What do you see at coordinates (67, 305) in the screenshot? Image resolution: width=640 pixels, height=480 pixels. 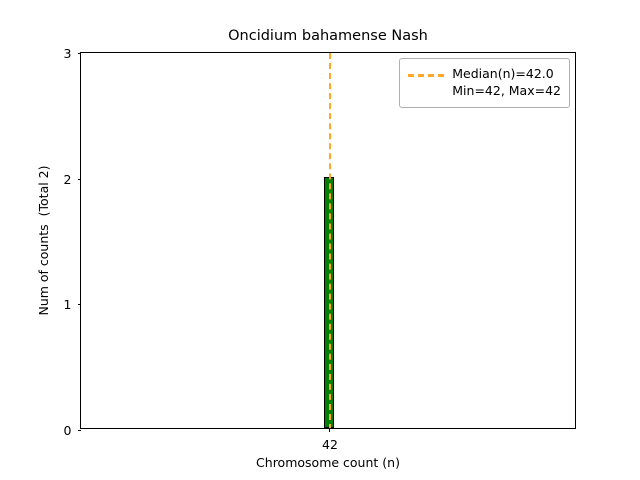 I see `ytick-label-1: 1` at bounding box center [67, 305].